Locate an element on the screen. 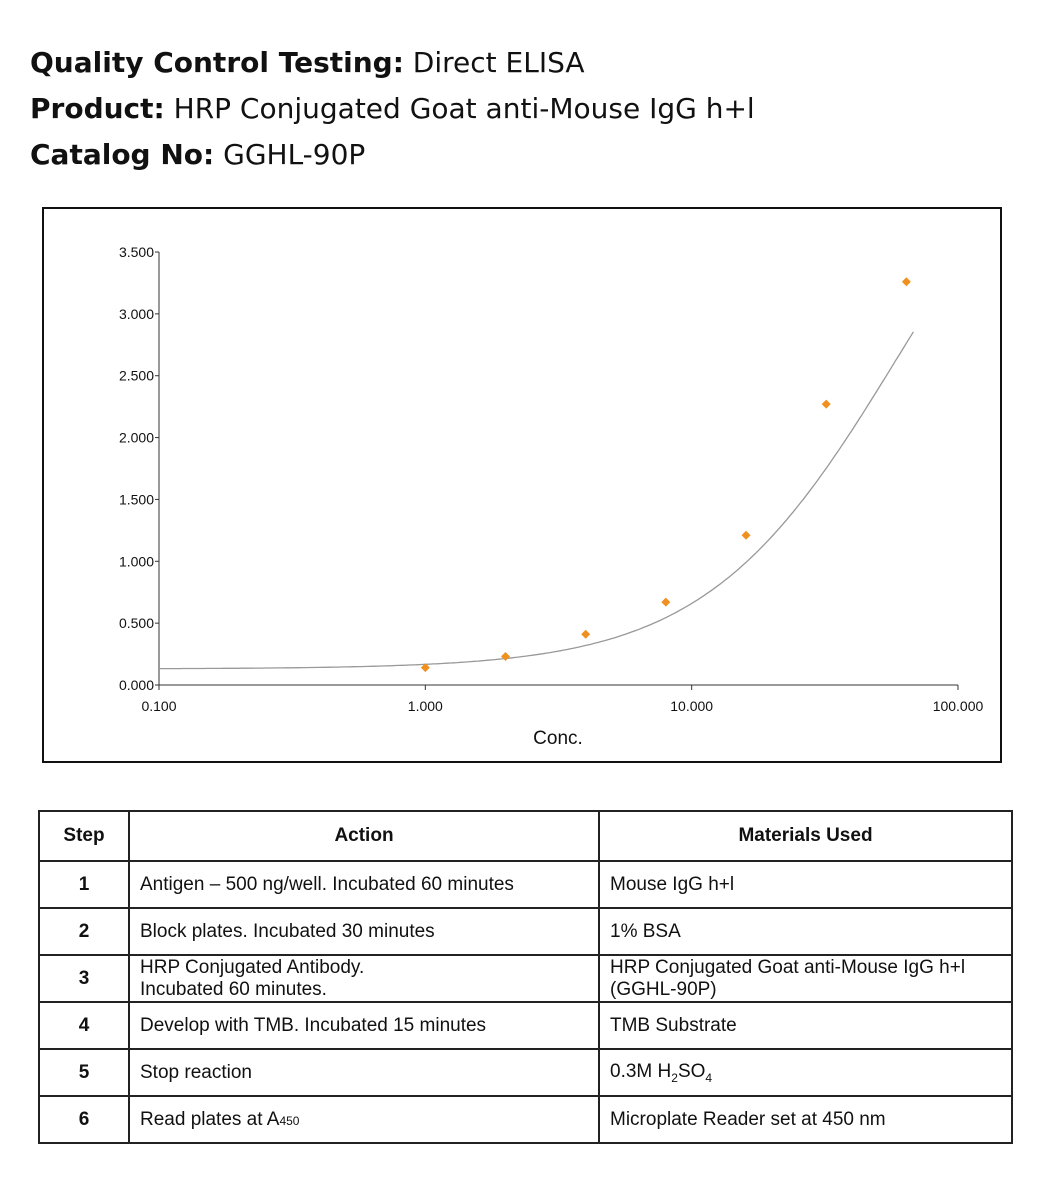 The height and width of the screenshot is (1200, 1050). step-number: 6 is located at coordinates (84, 1119).